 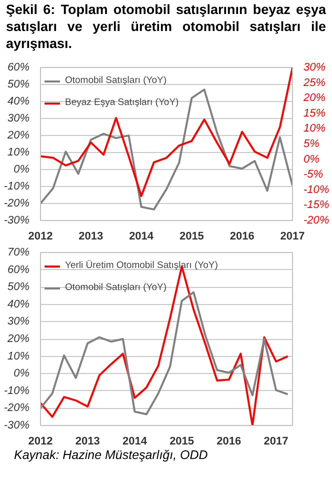 What do you see at coordinates (141, 266) in the screenshot?
I see `legend-label: Yerli Üretim Otomobil Satışları (YoY)` at bounding box center [141, 266].